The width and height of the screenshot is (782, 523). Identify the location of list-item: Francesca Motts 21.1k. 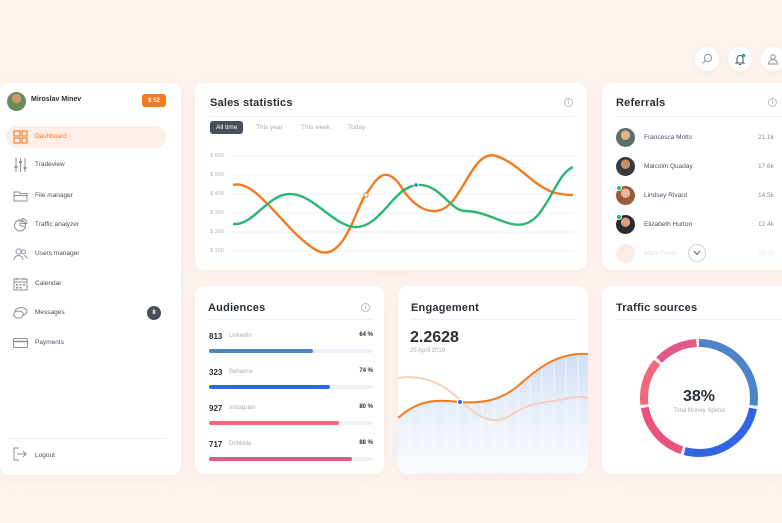
(699, 137).